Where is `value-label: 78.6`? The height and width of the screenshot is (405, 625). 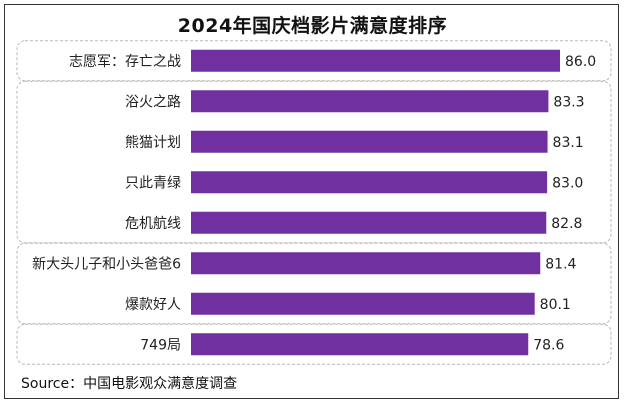
value-label: 78.6 is located at coordinates (548, 345).